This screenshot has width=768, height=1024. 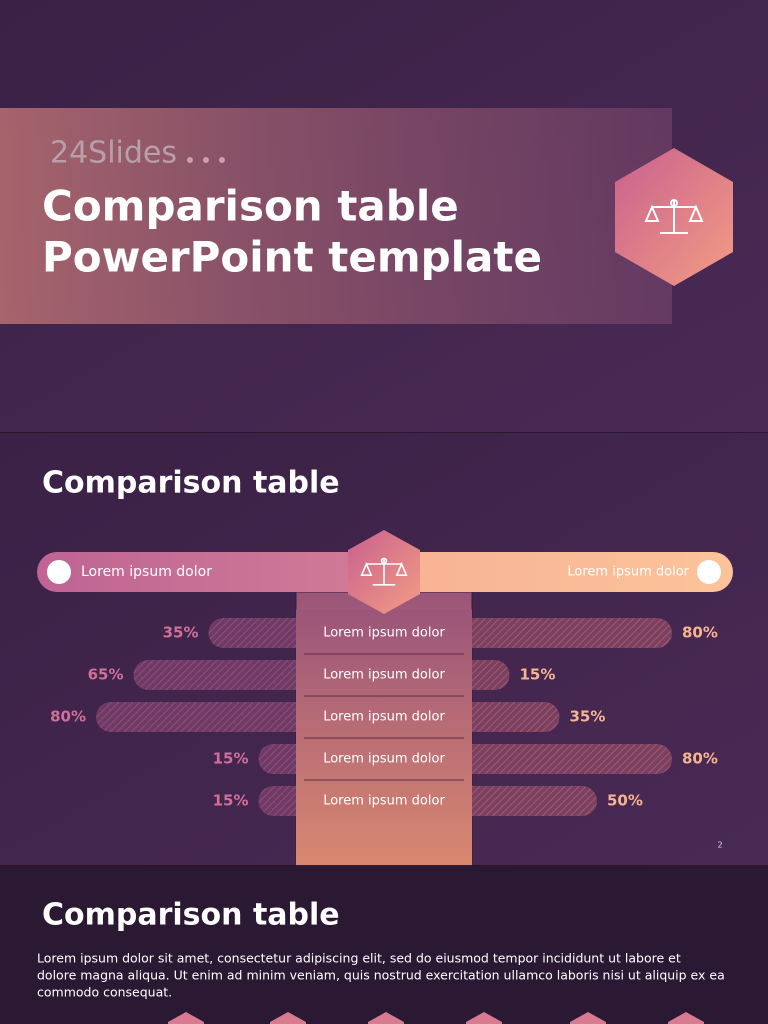 I want to click on slide-2-title: Comparison table, so click(x=191, y=483).